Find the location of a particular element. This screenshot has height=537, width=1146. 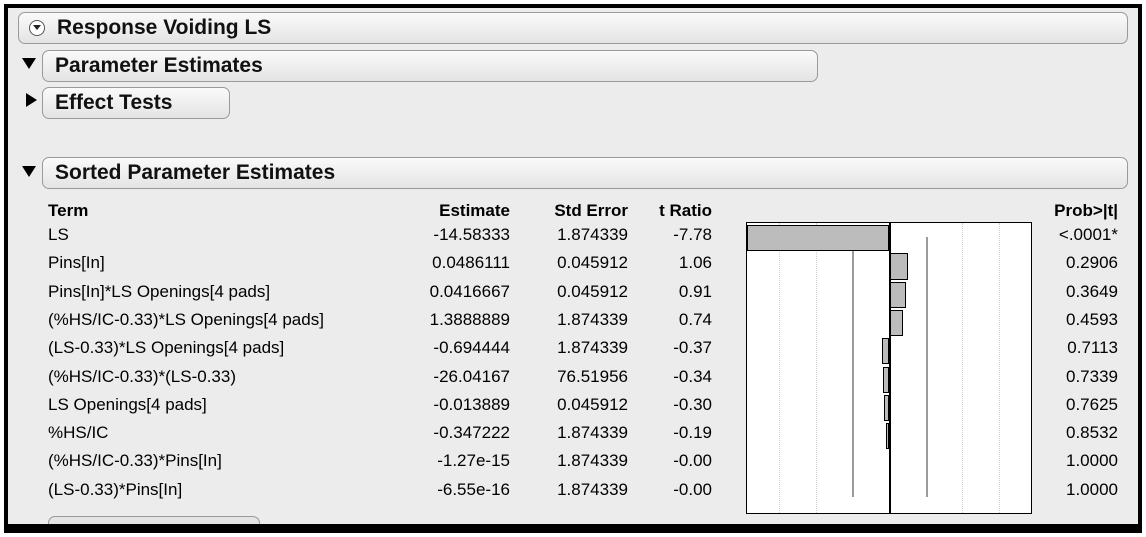

parameter-estimates-title: Parameter Estimates is located at coordinates (159, 65).